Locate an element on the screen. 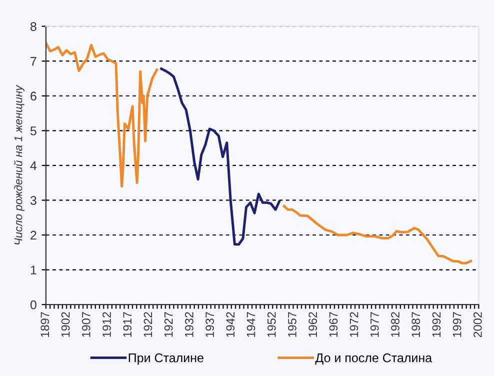 The image size is (494, 376). x-tick-label: 1942 is located at coordinates (230, 324).